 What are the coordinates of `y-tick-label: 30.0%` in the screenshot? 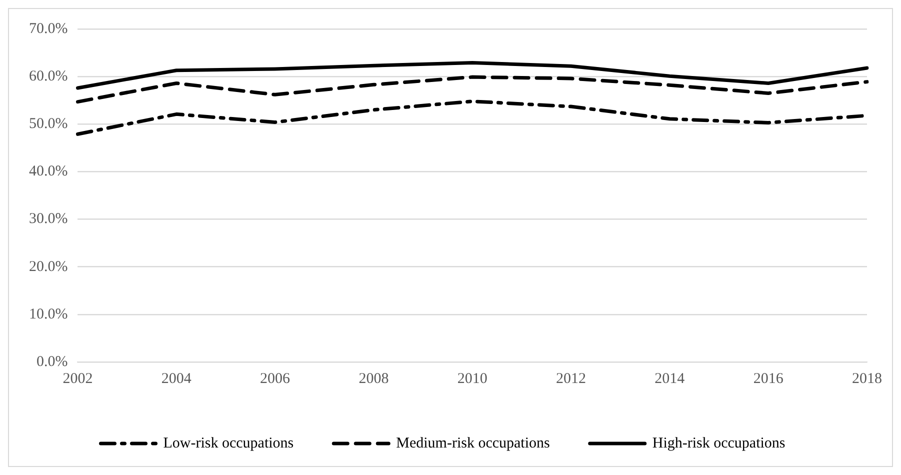 It's located at (48, 219).